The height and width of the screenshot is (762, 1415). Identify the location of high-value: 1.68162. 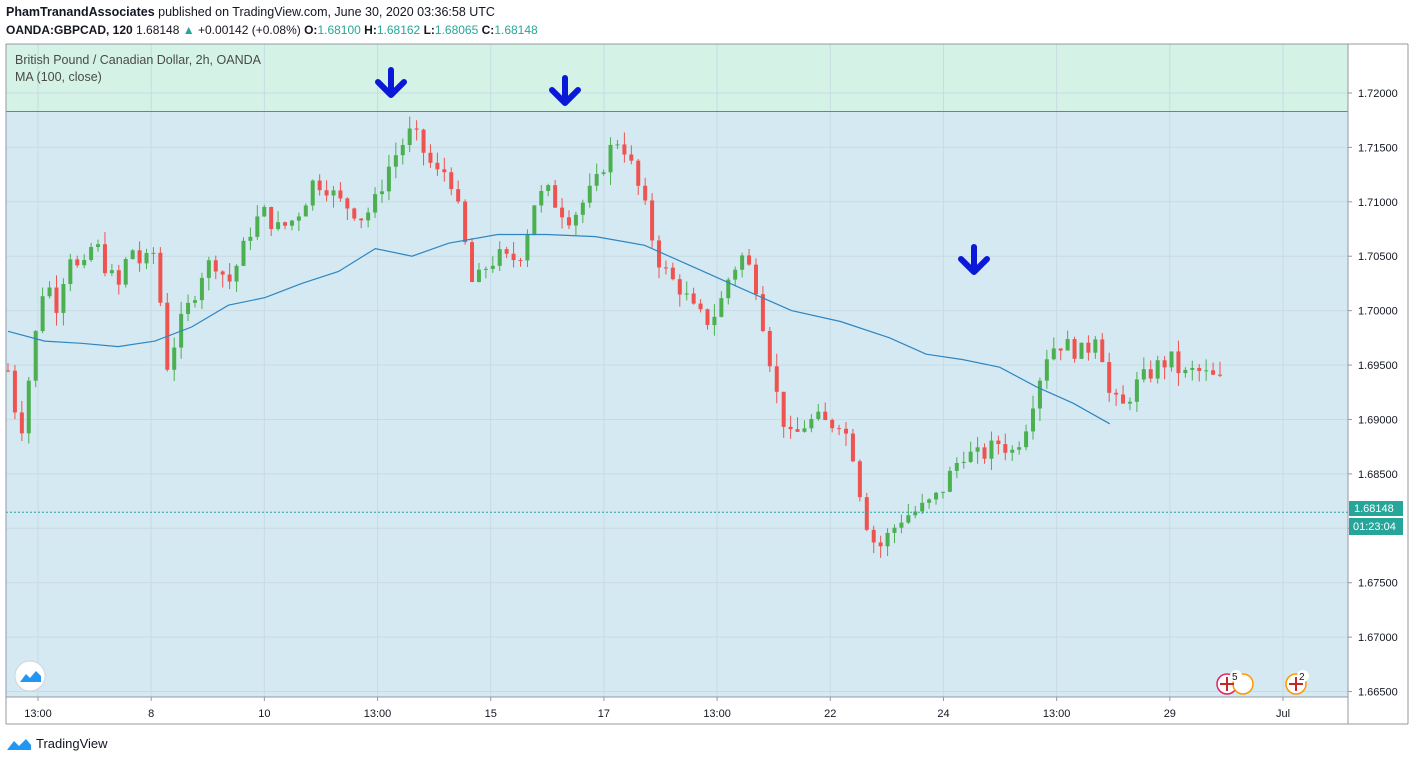
(398, 30).